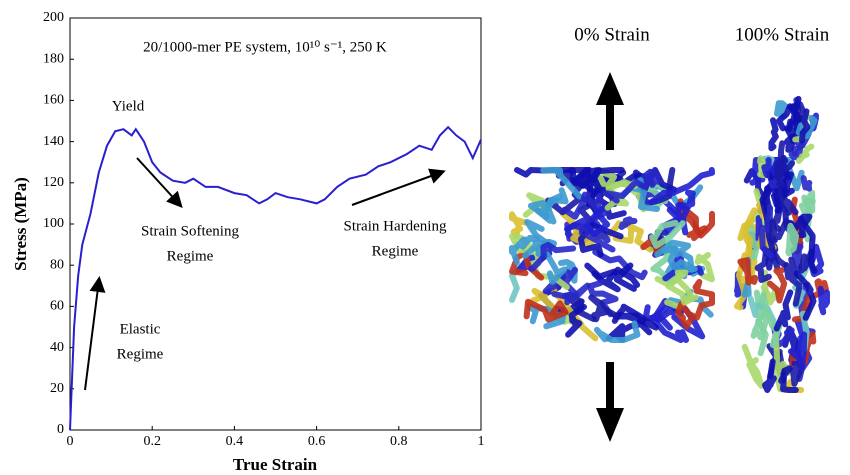  What do you see at coordinates (782, 34) in the screenshot?
I see `image-label: 100% Strain` at bounding box center [782, 34].